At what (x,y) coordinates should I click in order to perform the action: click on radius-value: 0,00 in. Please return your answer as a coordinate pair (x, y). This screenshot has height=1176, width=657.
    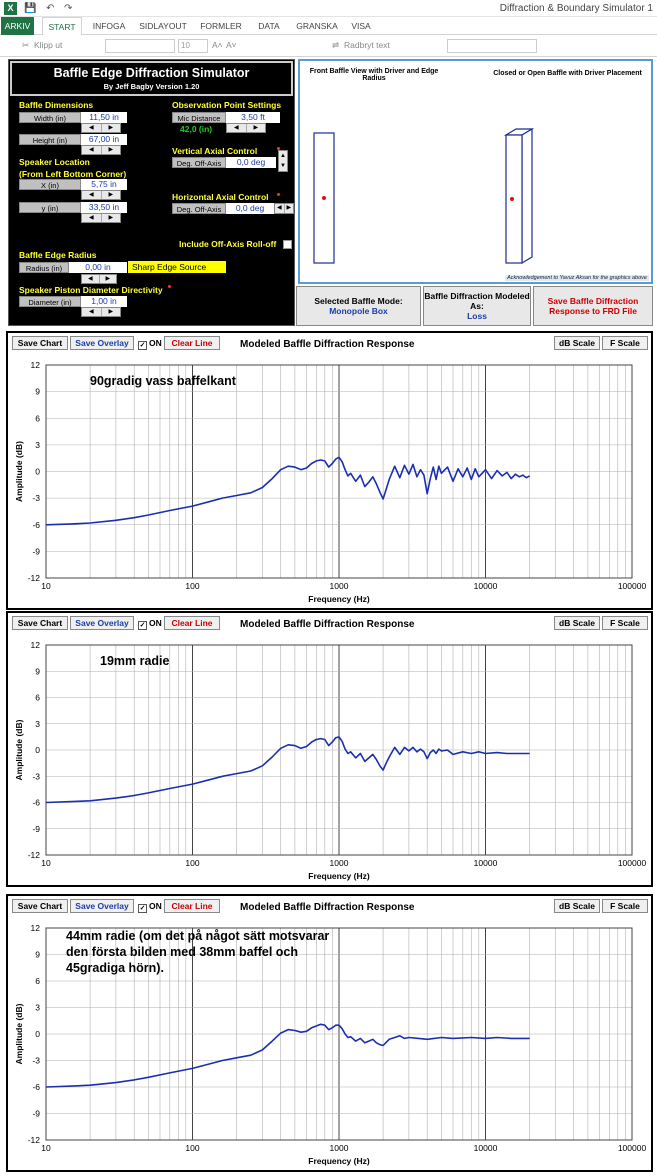
    Looking at the image, I should click on (98, 267).